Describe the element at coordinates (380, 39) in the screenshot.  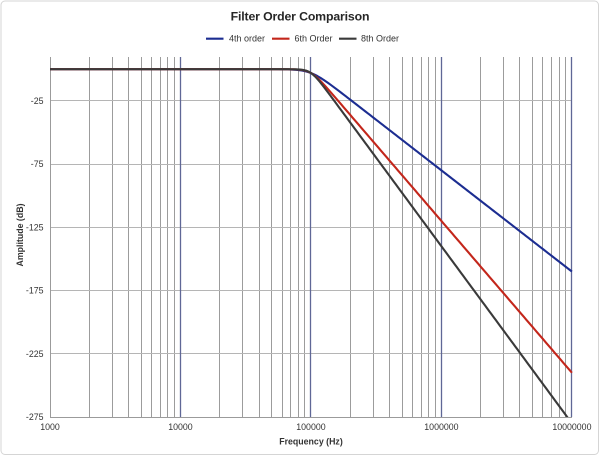
I see `svg-text: 8th Order` at that location.